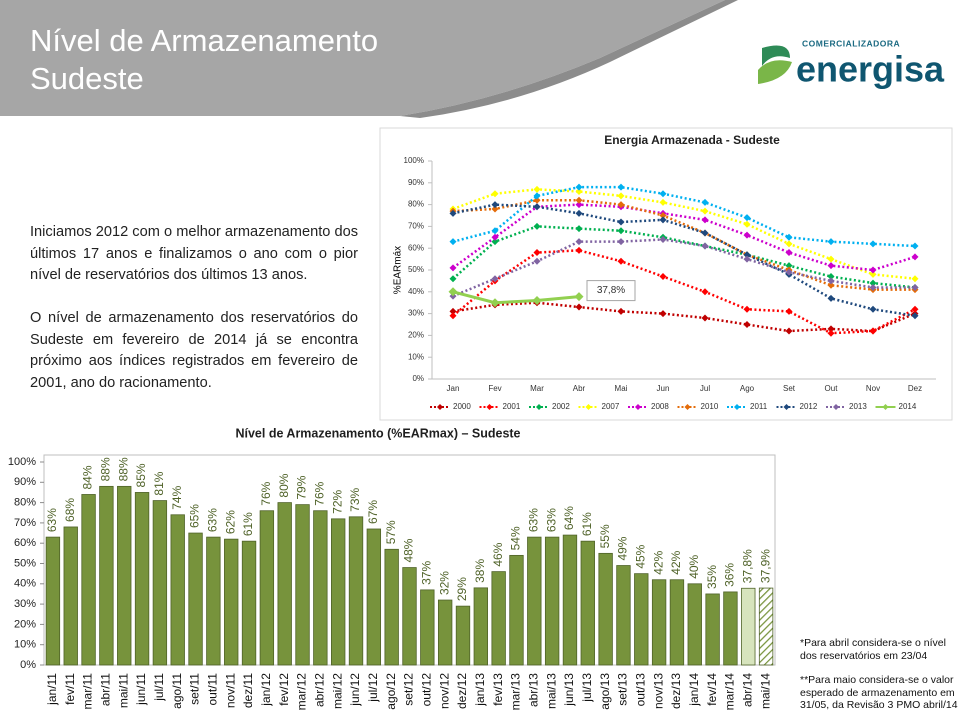  I want to click on y-tick-label: 50%, so click(25, 563).